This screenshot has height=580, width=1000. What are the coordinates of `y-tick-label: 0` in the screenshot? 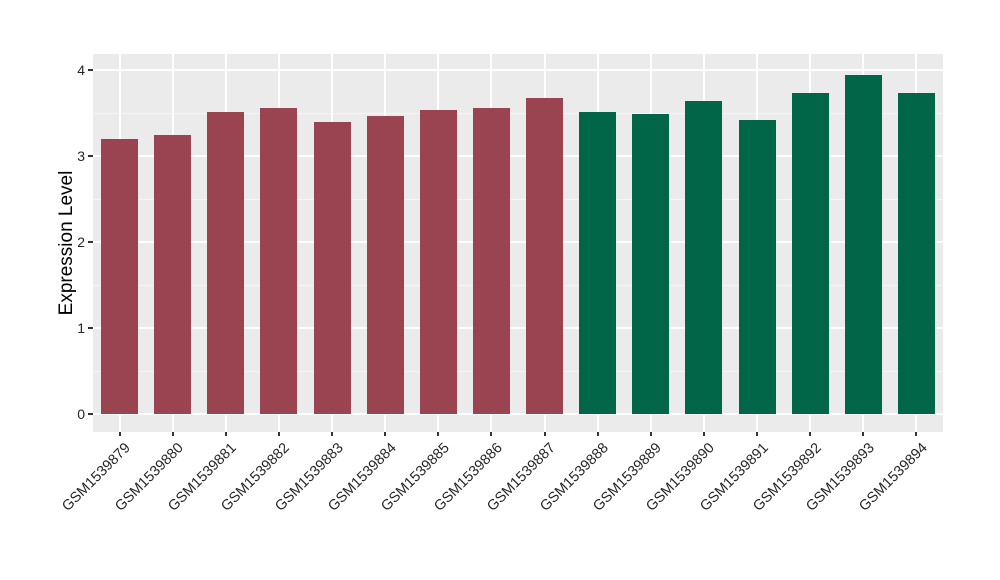 It's located at (81, 414).